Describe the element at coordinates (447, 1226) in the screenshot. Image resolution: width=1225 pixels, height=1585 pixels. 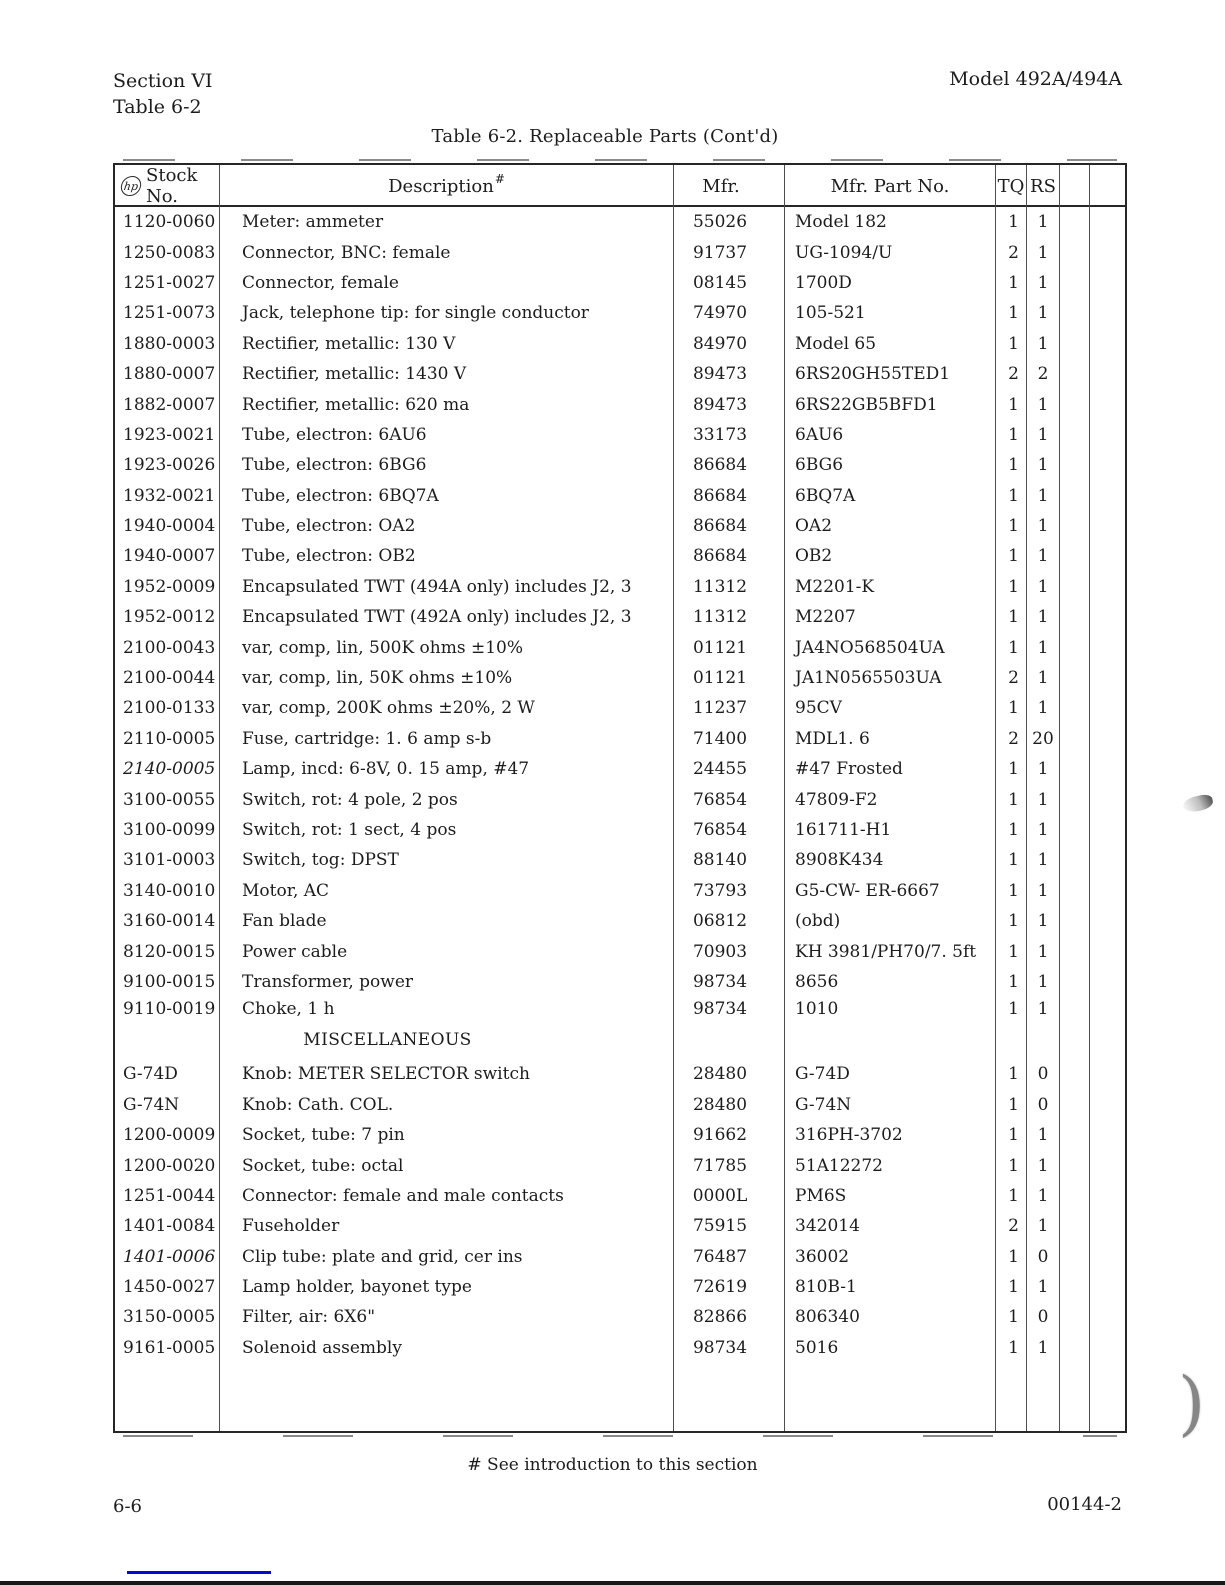
I see `cell-description: Fuseholder` at that location.